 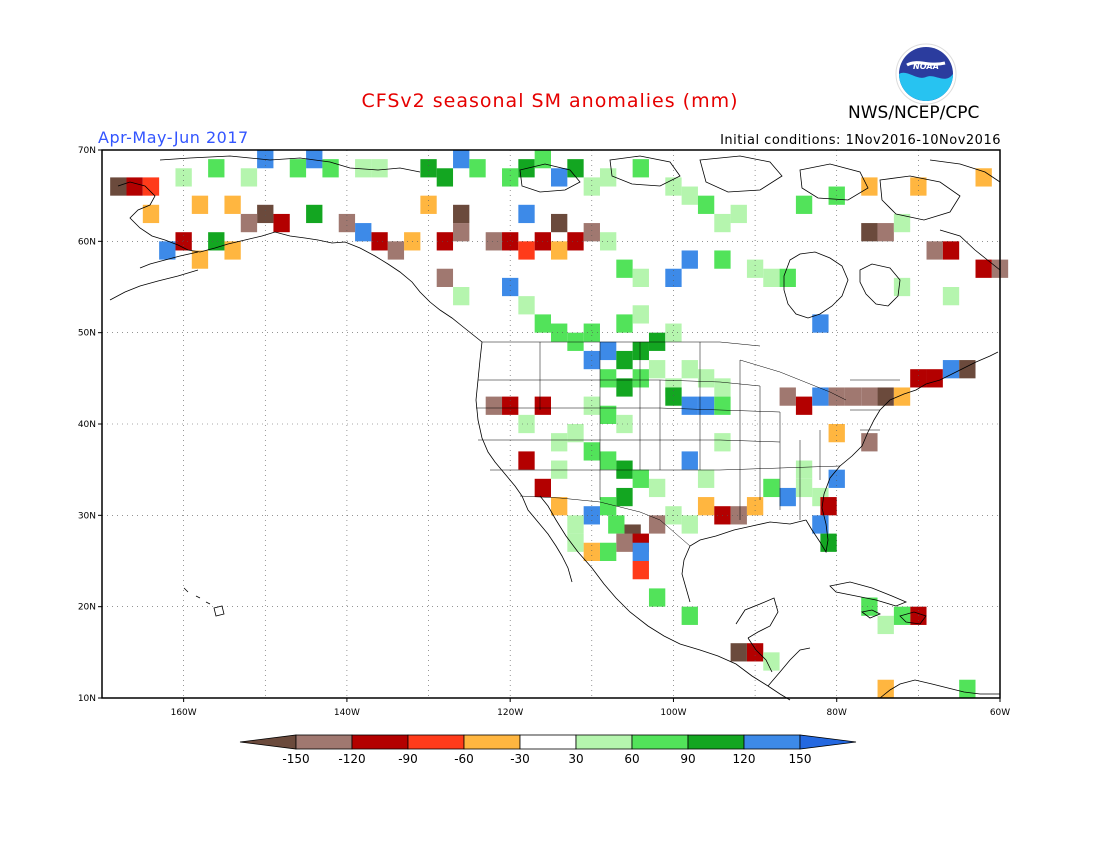 I want to click on colorbar-left-arrow, so click(x=268, y=742).